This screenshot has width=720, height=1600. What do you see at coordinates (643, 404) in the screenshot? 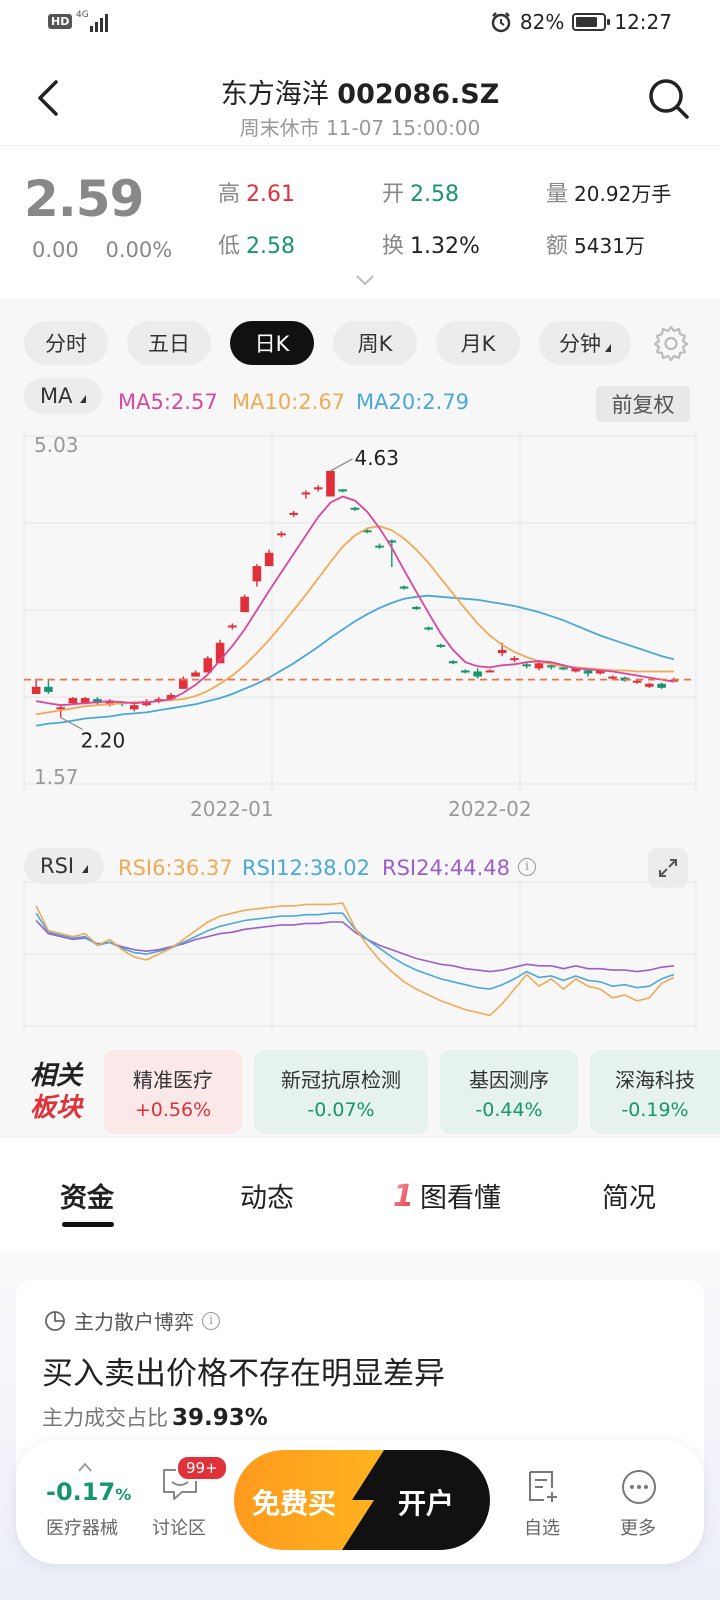
I see `adjust-button: 前复权` at bounding box center [643, 404].